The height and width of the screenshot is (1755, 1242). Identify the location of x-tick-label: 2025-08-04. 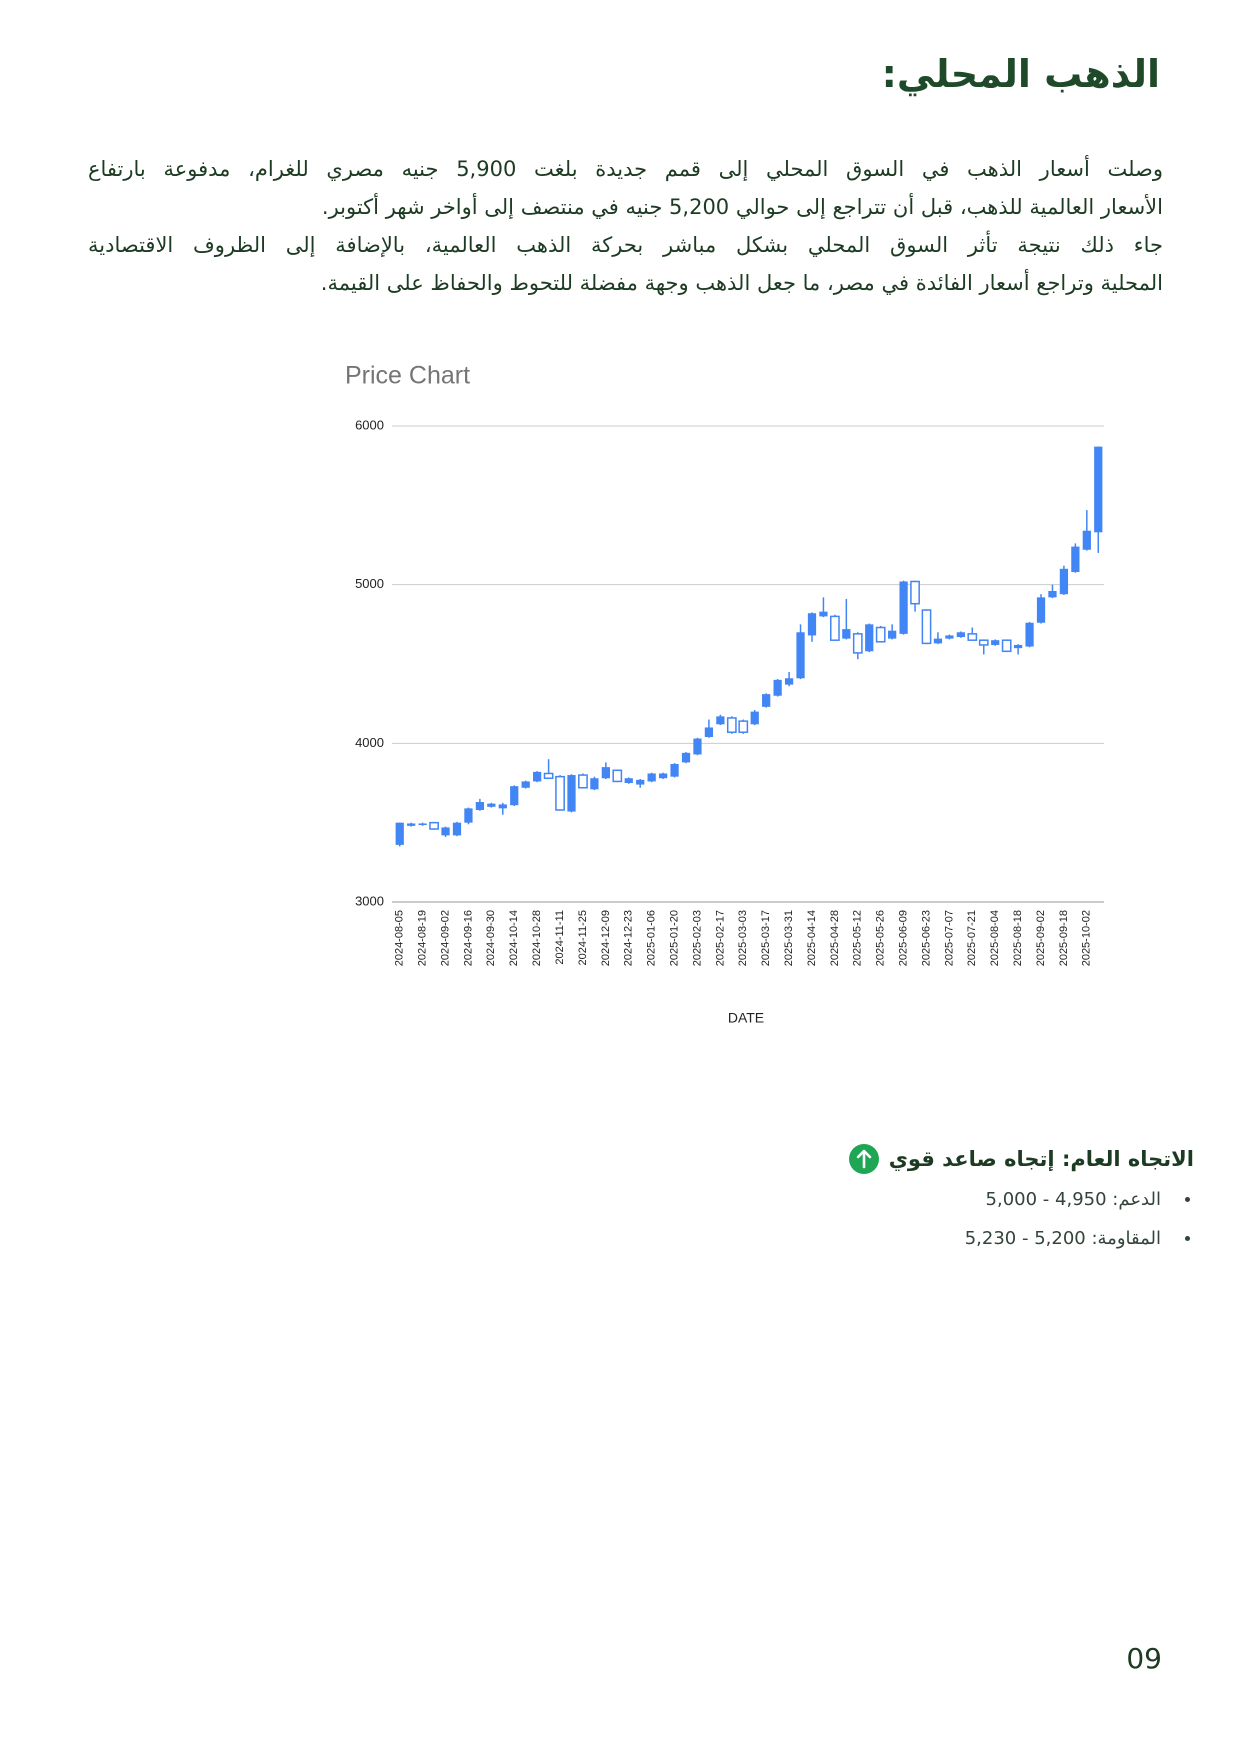
(995, 938).